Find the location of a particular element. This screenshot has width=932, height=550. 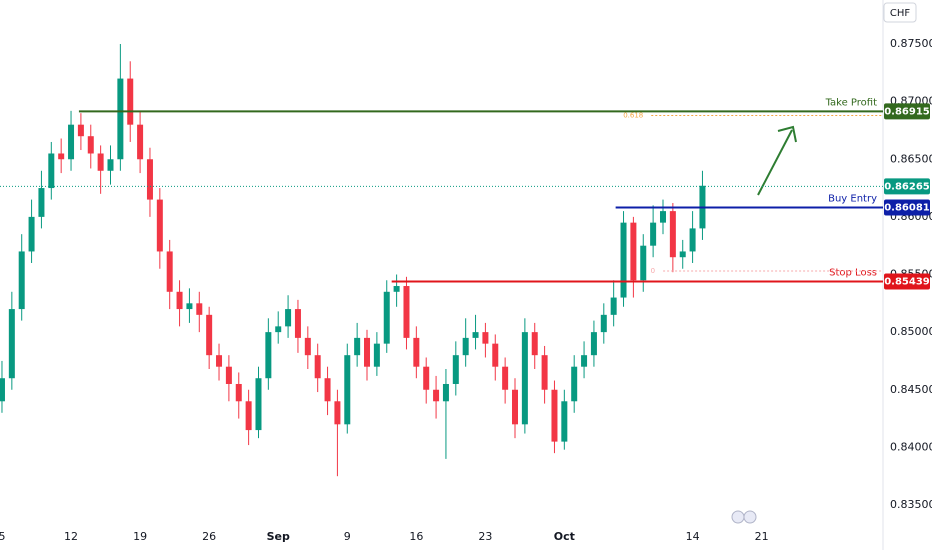

fib-label: 0.618 is located at coordinates (633, 115).